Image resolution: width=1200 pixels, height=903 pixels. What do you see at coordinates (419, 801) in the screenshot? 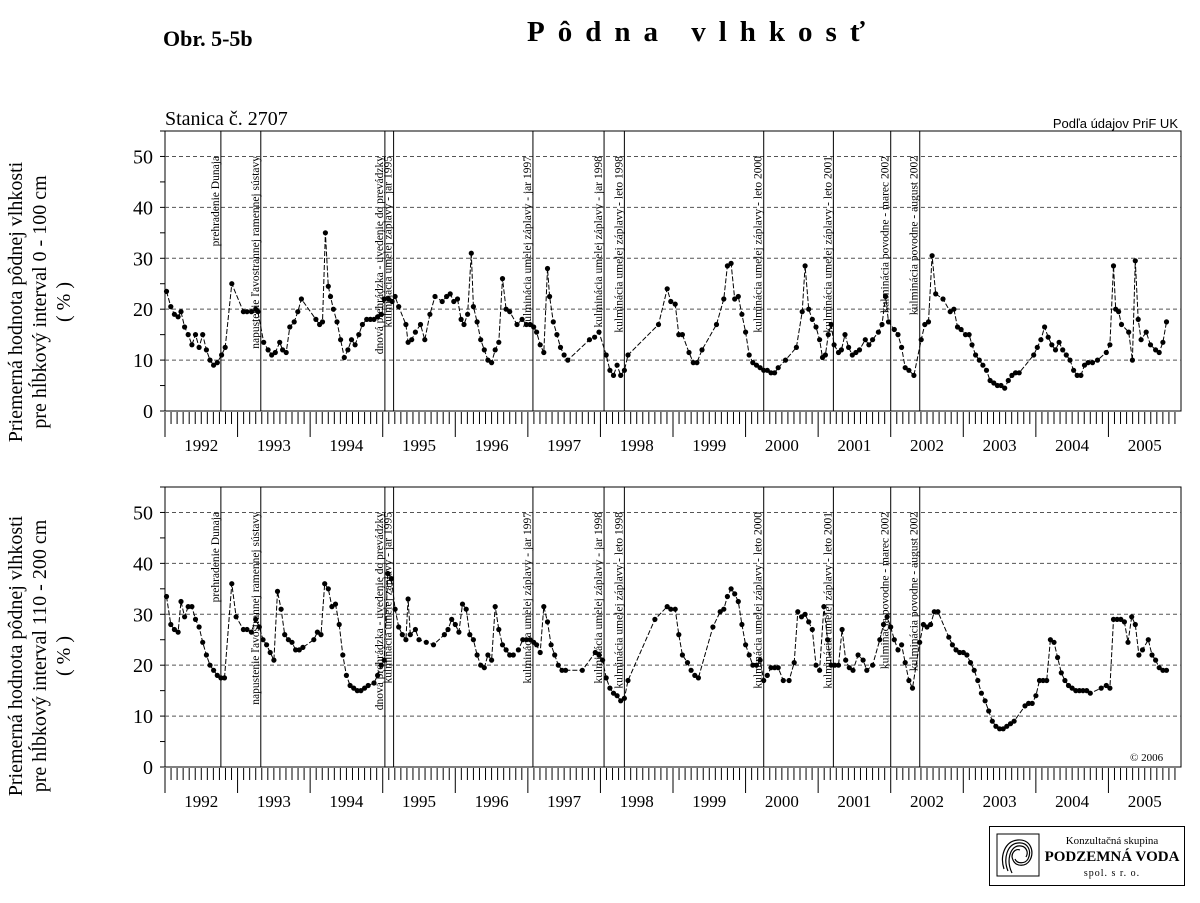
I see `x-tick-label: 1995` at bounding box center [419, 801].